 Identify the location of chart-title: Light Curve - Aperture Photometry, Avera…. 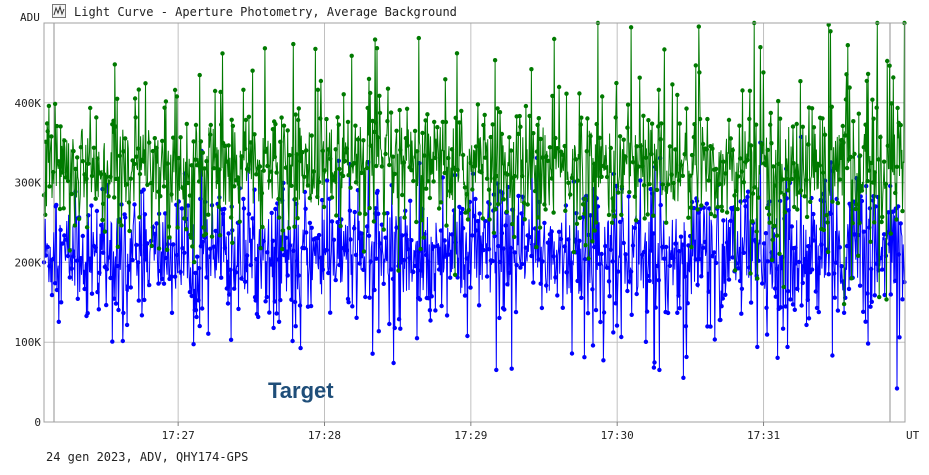
(265, 12).